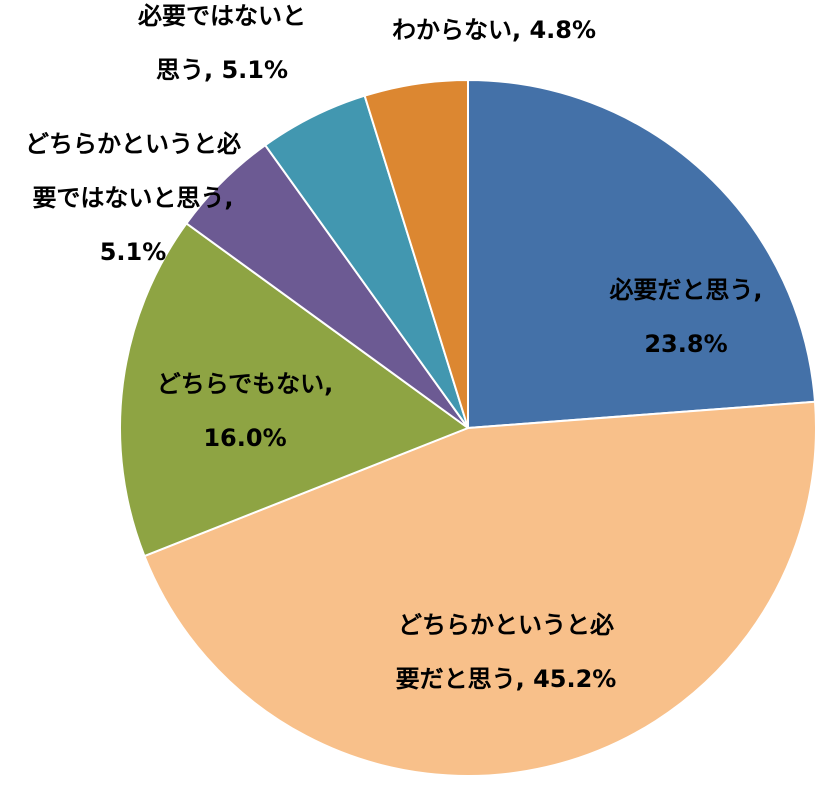 The height and width of the screenshot is (790, 840). I want to click on slice-label-0: 必要だと思う, 23.8%, so click(685, 317).